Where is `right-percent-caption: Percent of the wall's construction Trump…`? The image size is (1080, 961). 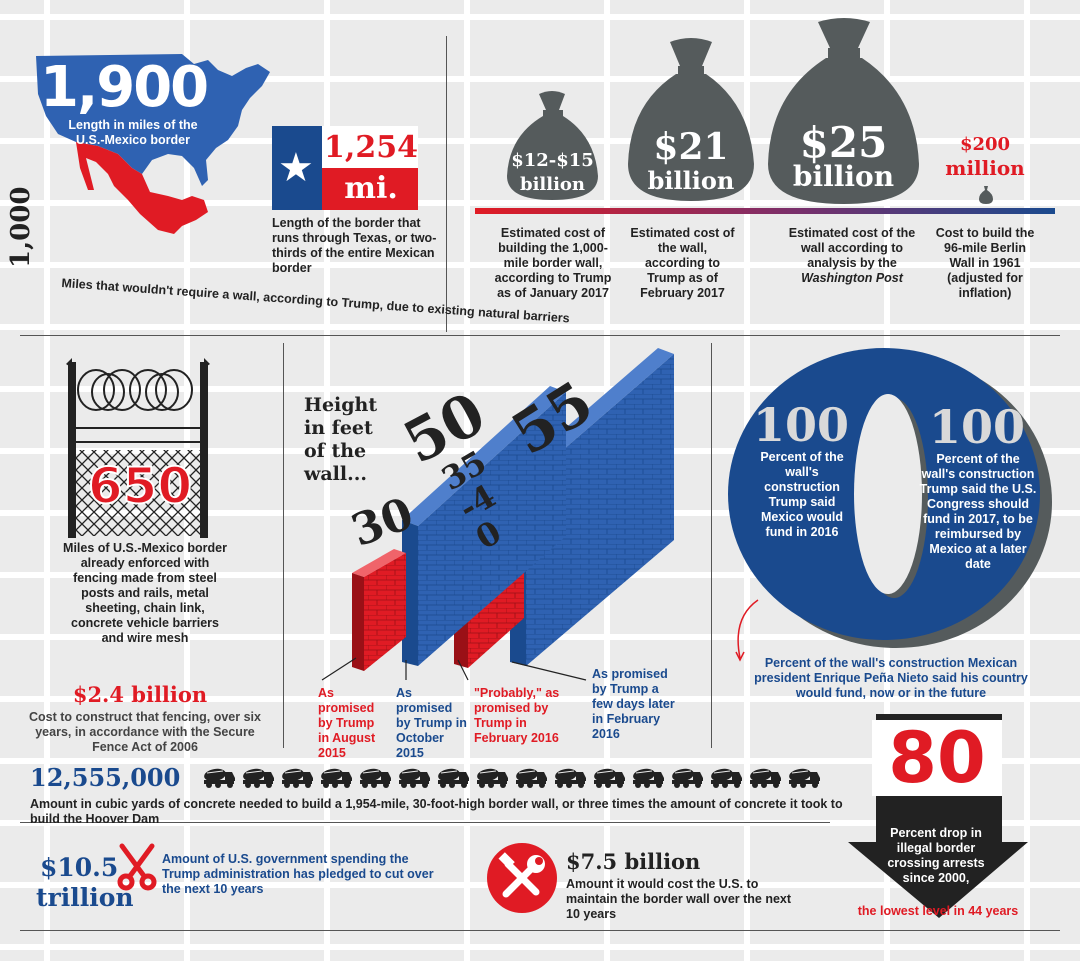
right-percent-caption: Percent of the wall's construction Trump… is located at coordinates (978, 511).